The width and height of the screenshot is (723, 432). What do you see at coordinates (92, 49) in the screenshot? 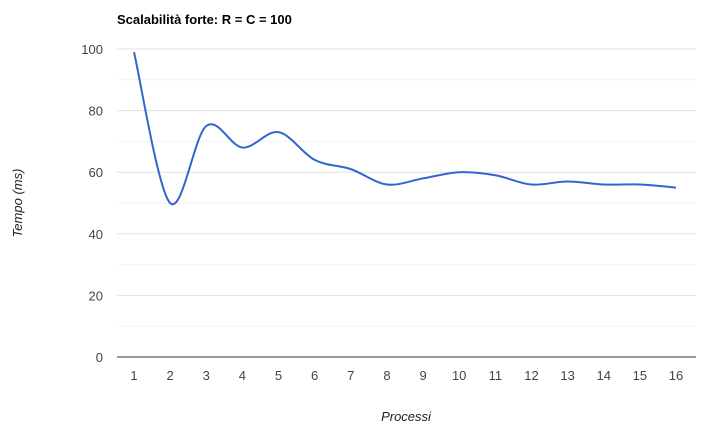
I see `y-tick-label: 100` at bounding box center [92, 49].